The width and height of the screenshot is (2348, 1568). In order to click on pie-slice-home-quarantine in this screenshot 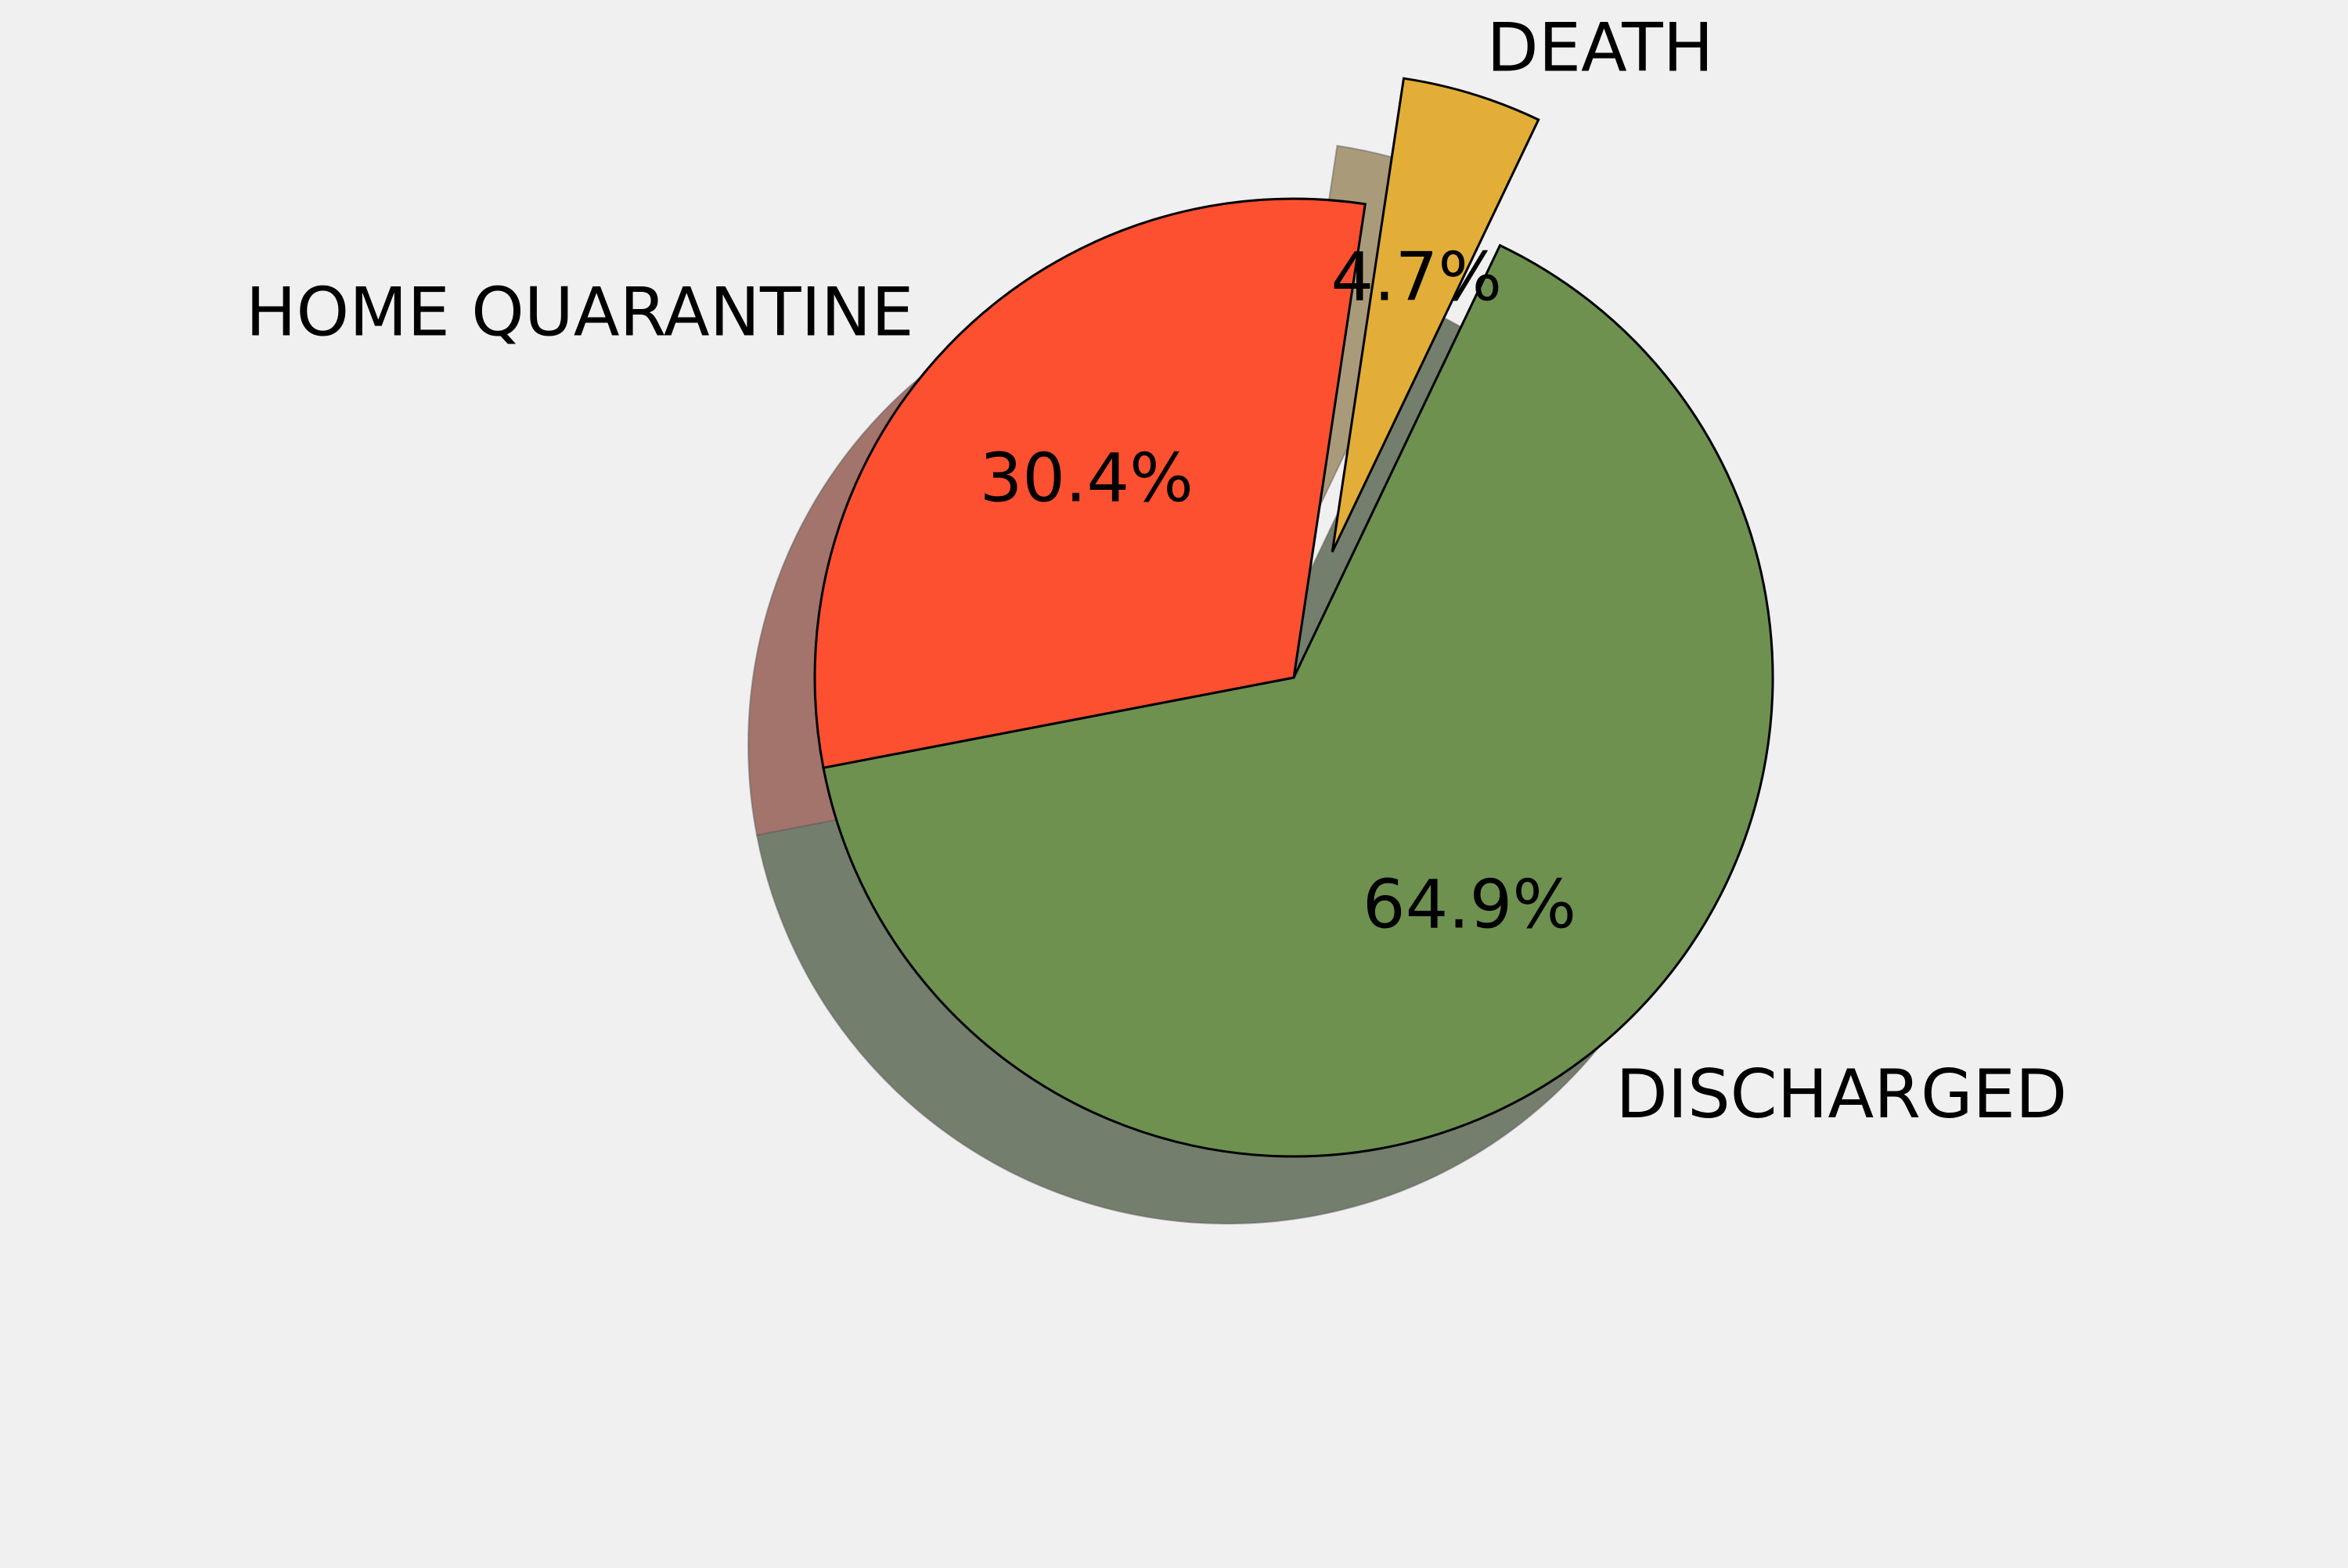, I will do `click(1090, 484)`.